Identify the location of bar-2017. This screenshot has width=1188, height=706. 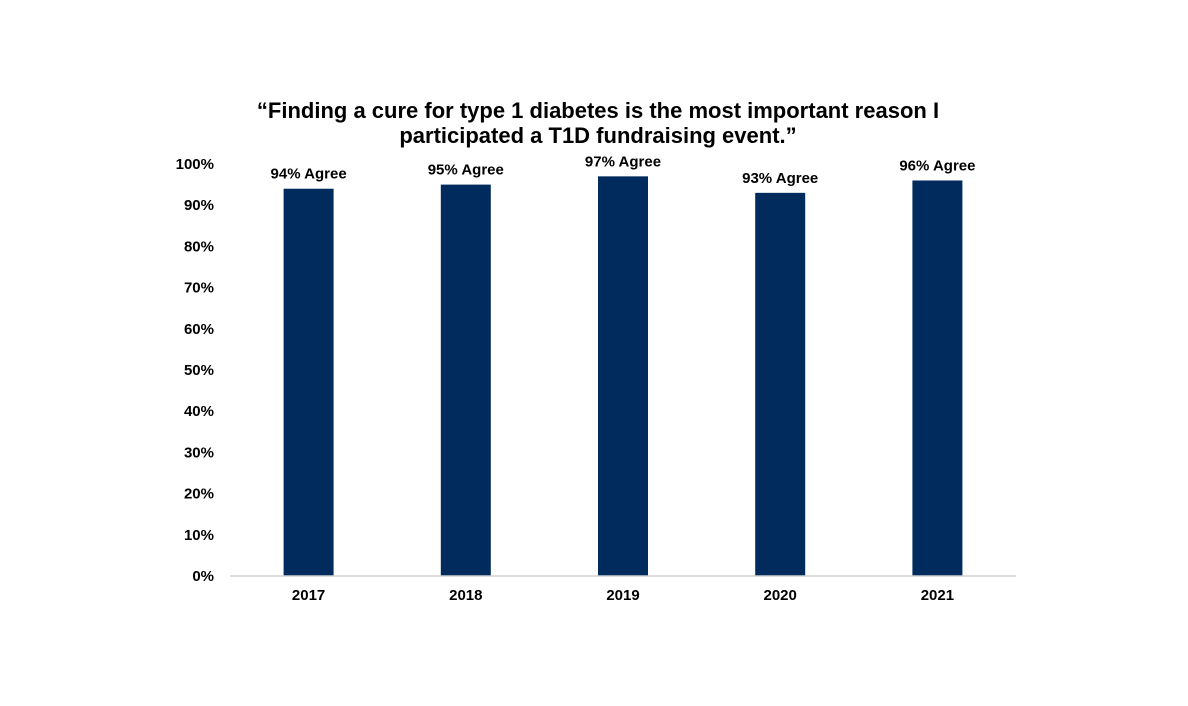
(308, 382).